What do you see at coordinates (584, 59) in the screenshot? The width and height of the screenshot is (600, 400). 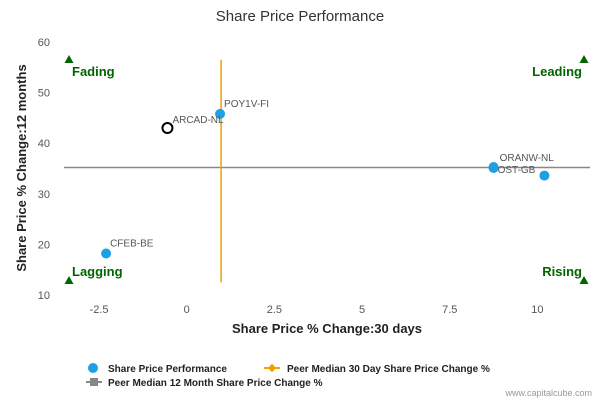 I see `quadrant-marker-top-right` at bounding box center [584, 59].